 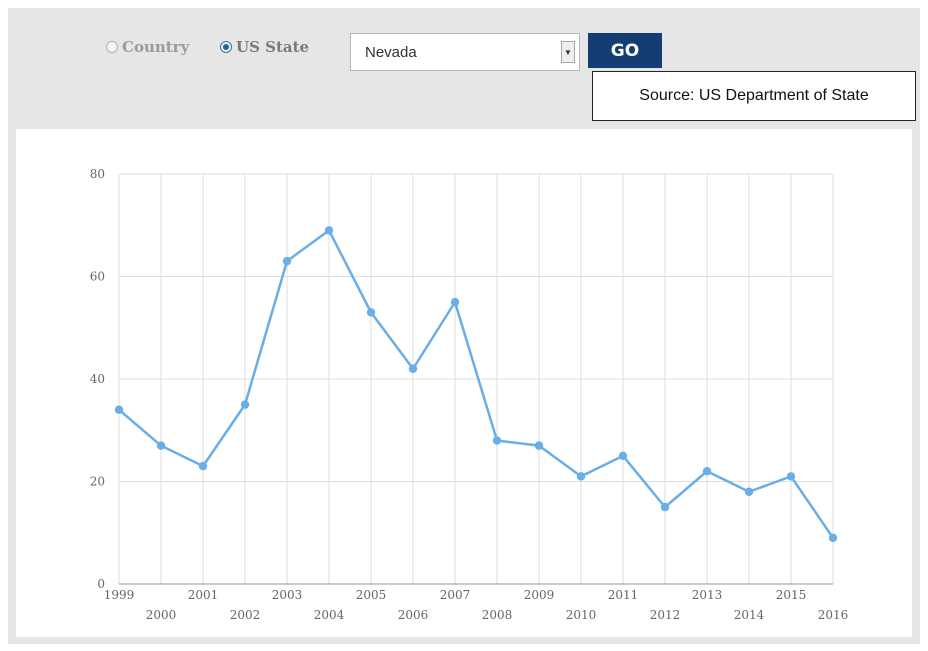 What do you see at coordinates (465, 52) in the screenshot?
I see `state-select: Nevada ▼` at bounding box center [465, 52].